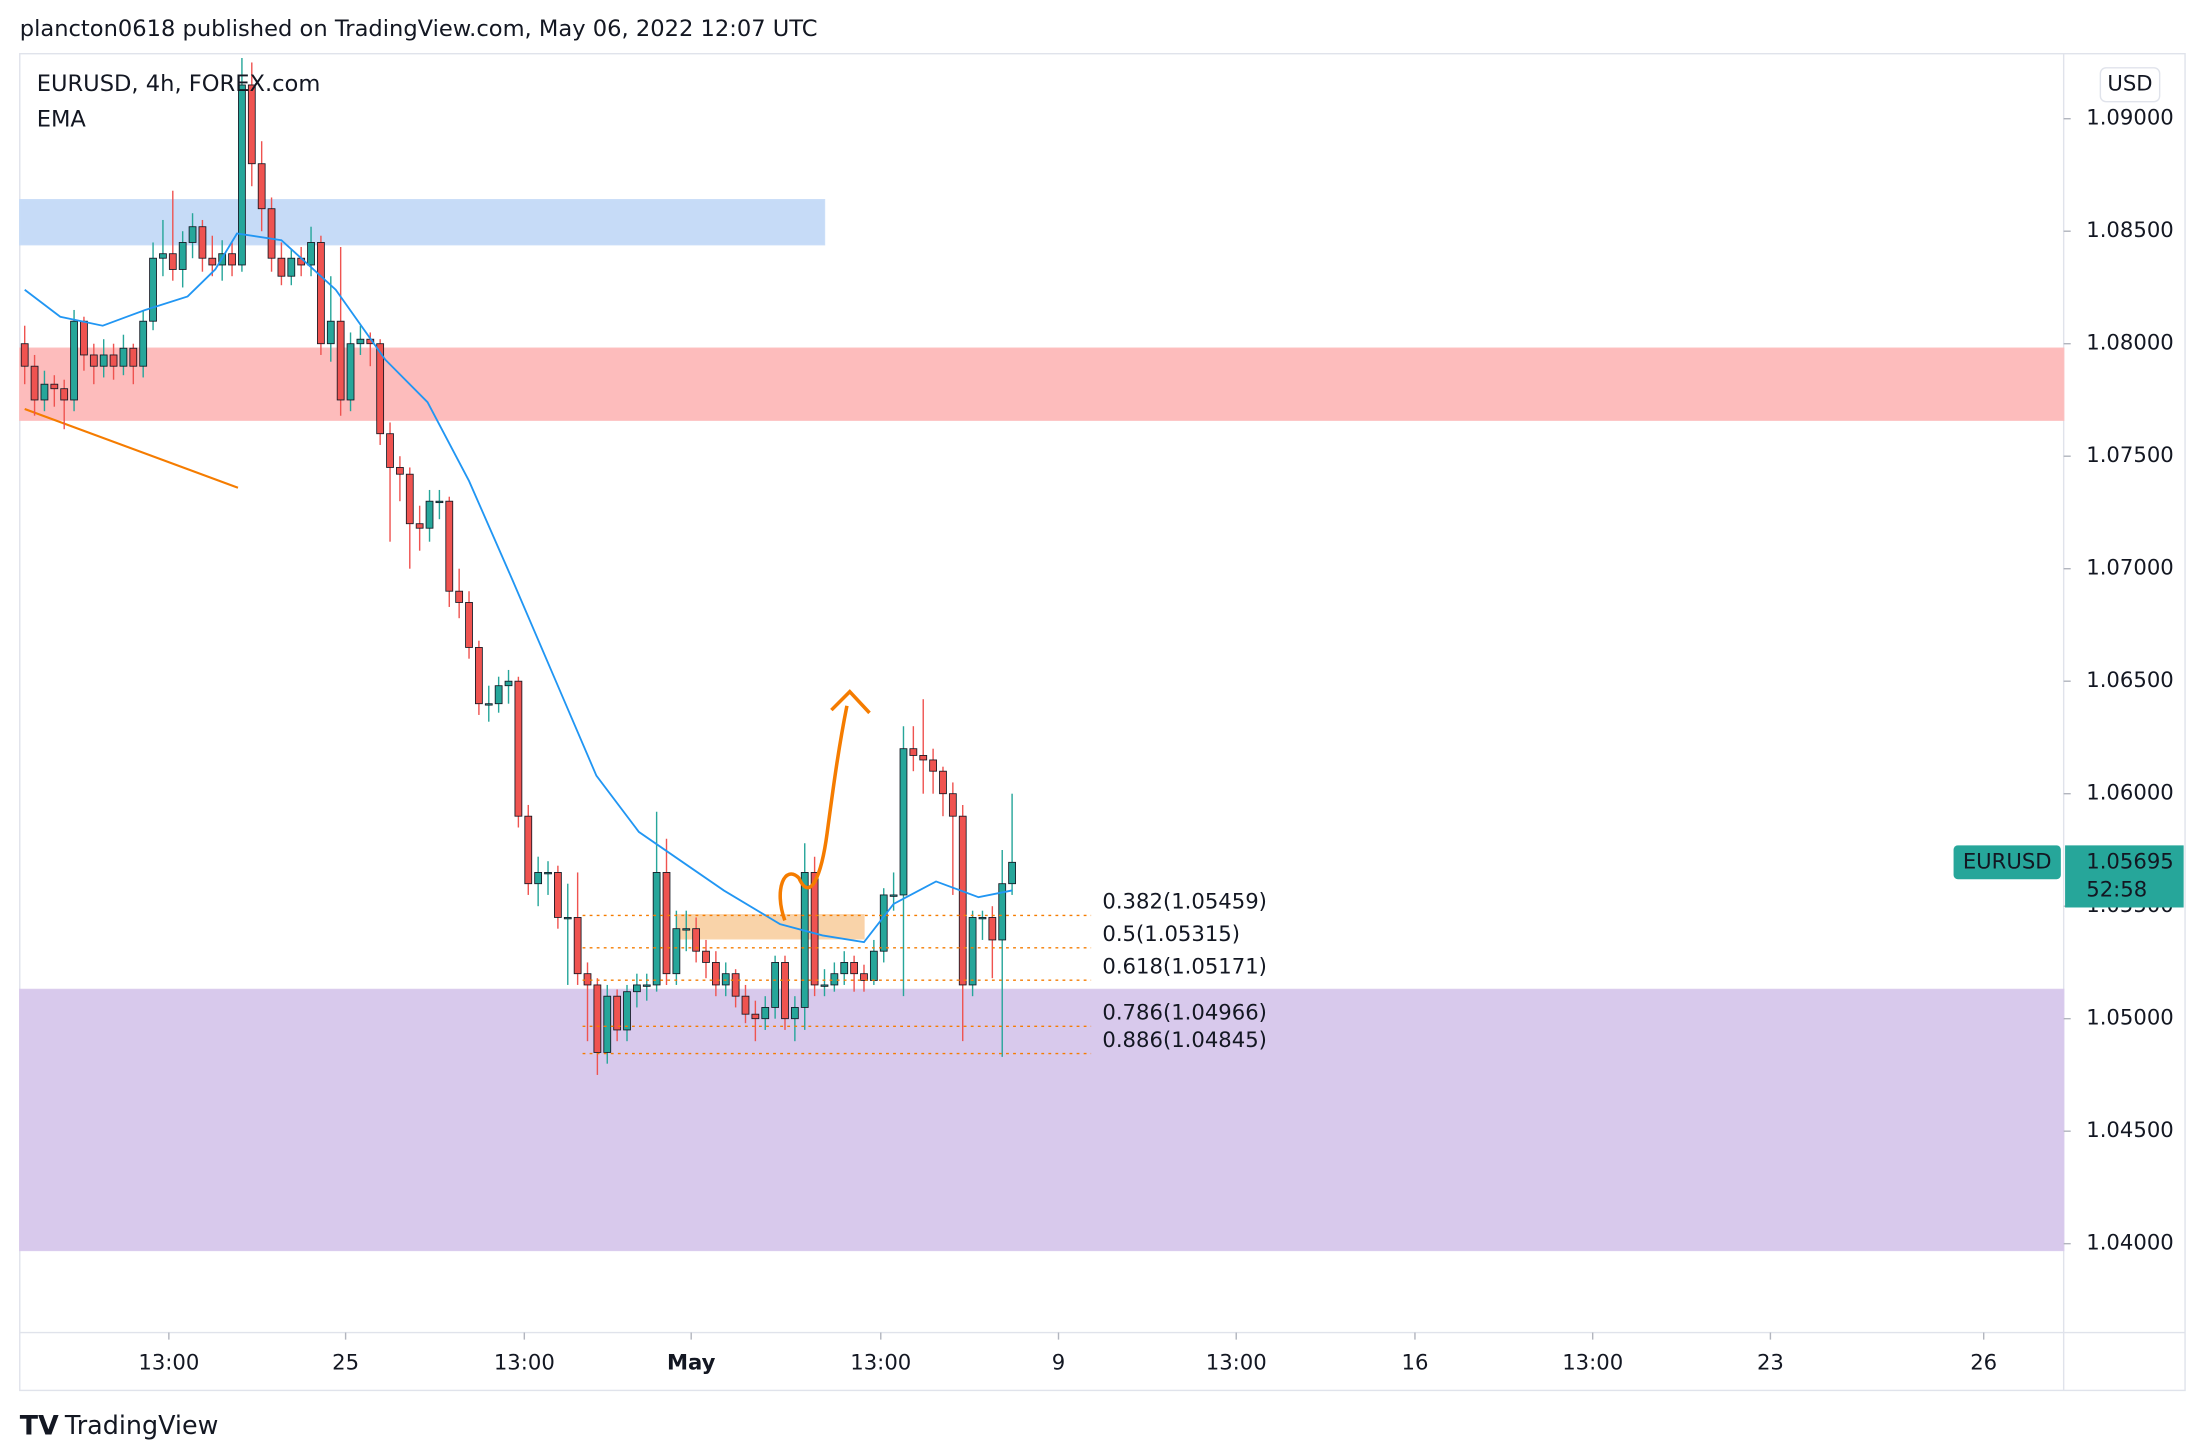 The width and height of the screenshot is (2202, 1454). I want to click on indicator: EMA, so click(62, 120).